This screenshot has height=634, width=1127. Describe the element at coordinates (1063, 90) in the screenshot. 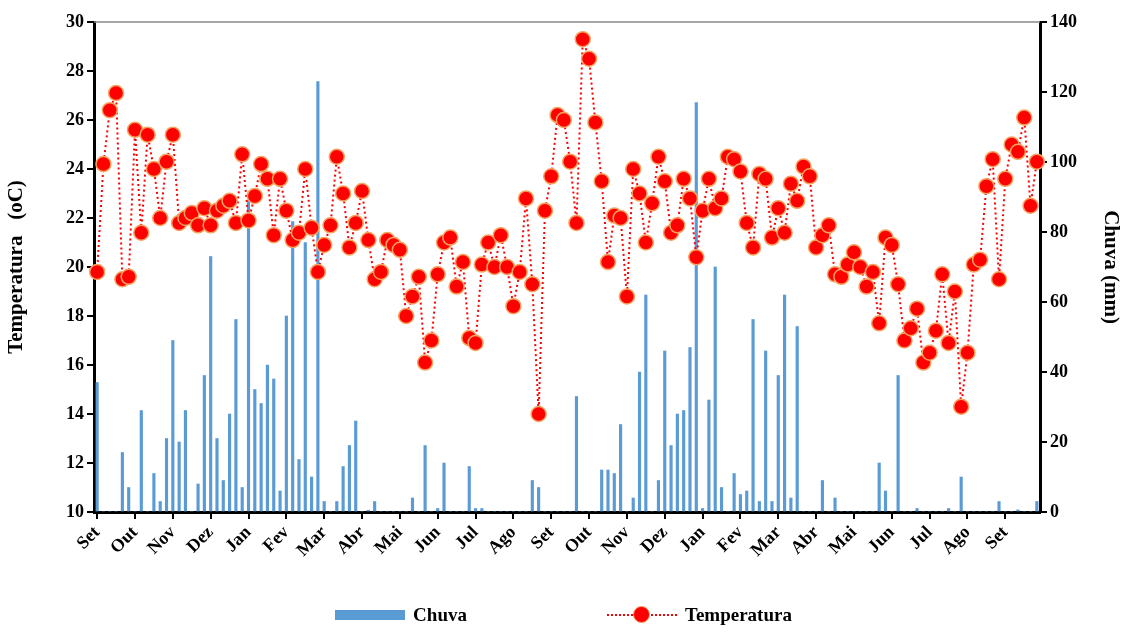

I see `y2-tick-label: 120` at that location.